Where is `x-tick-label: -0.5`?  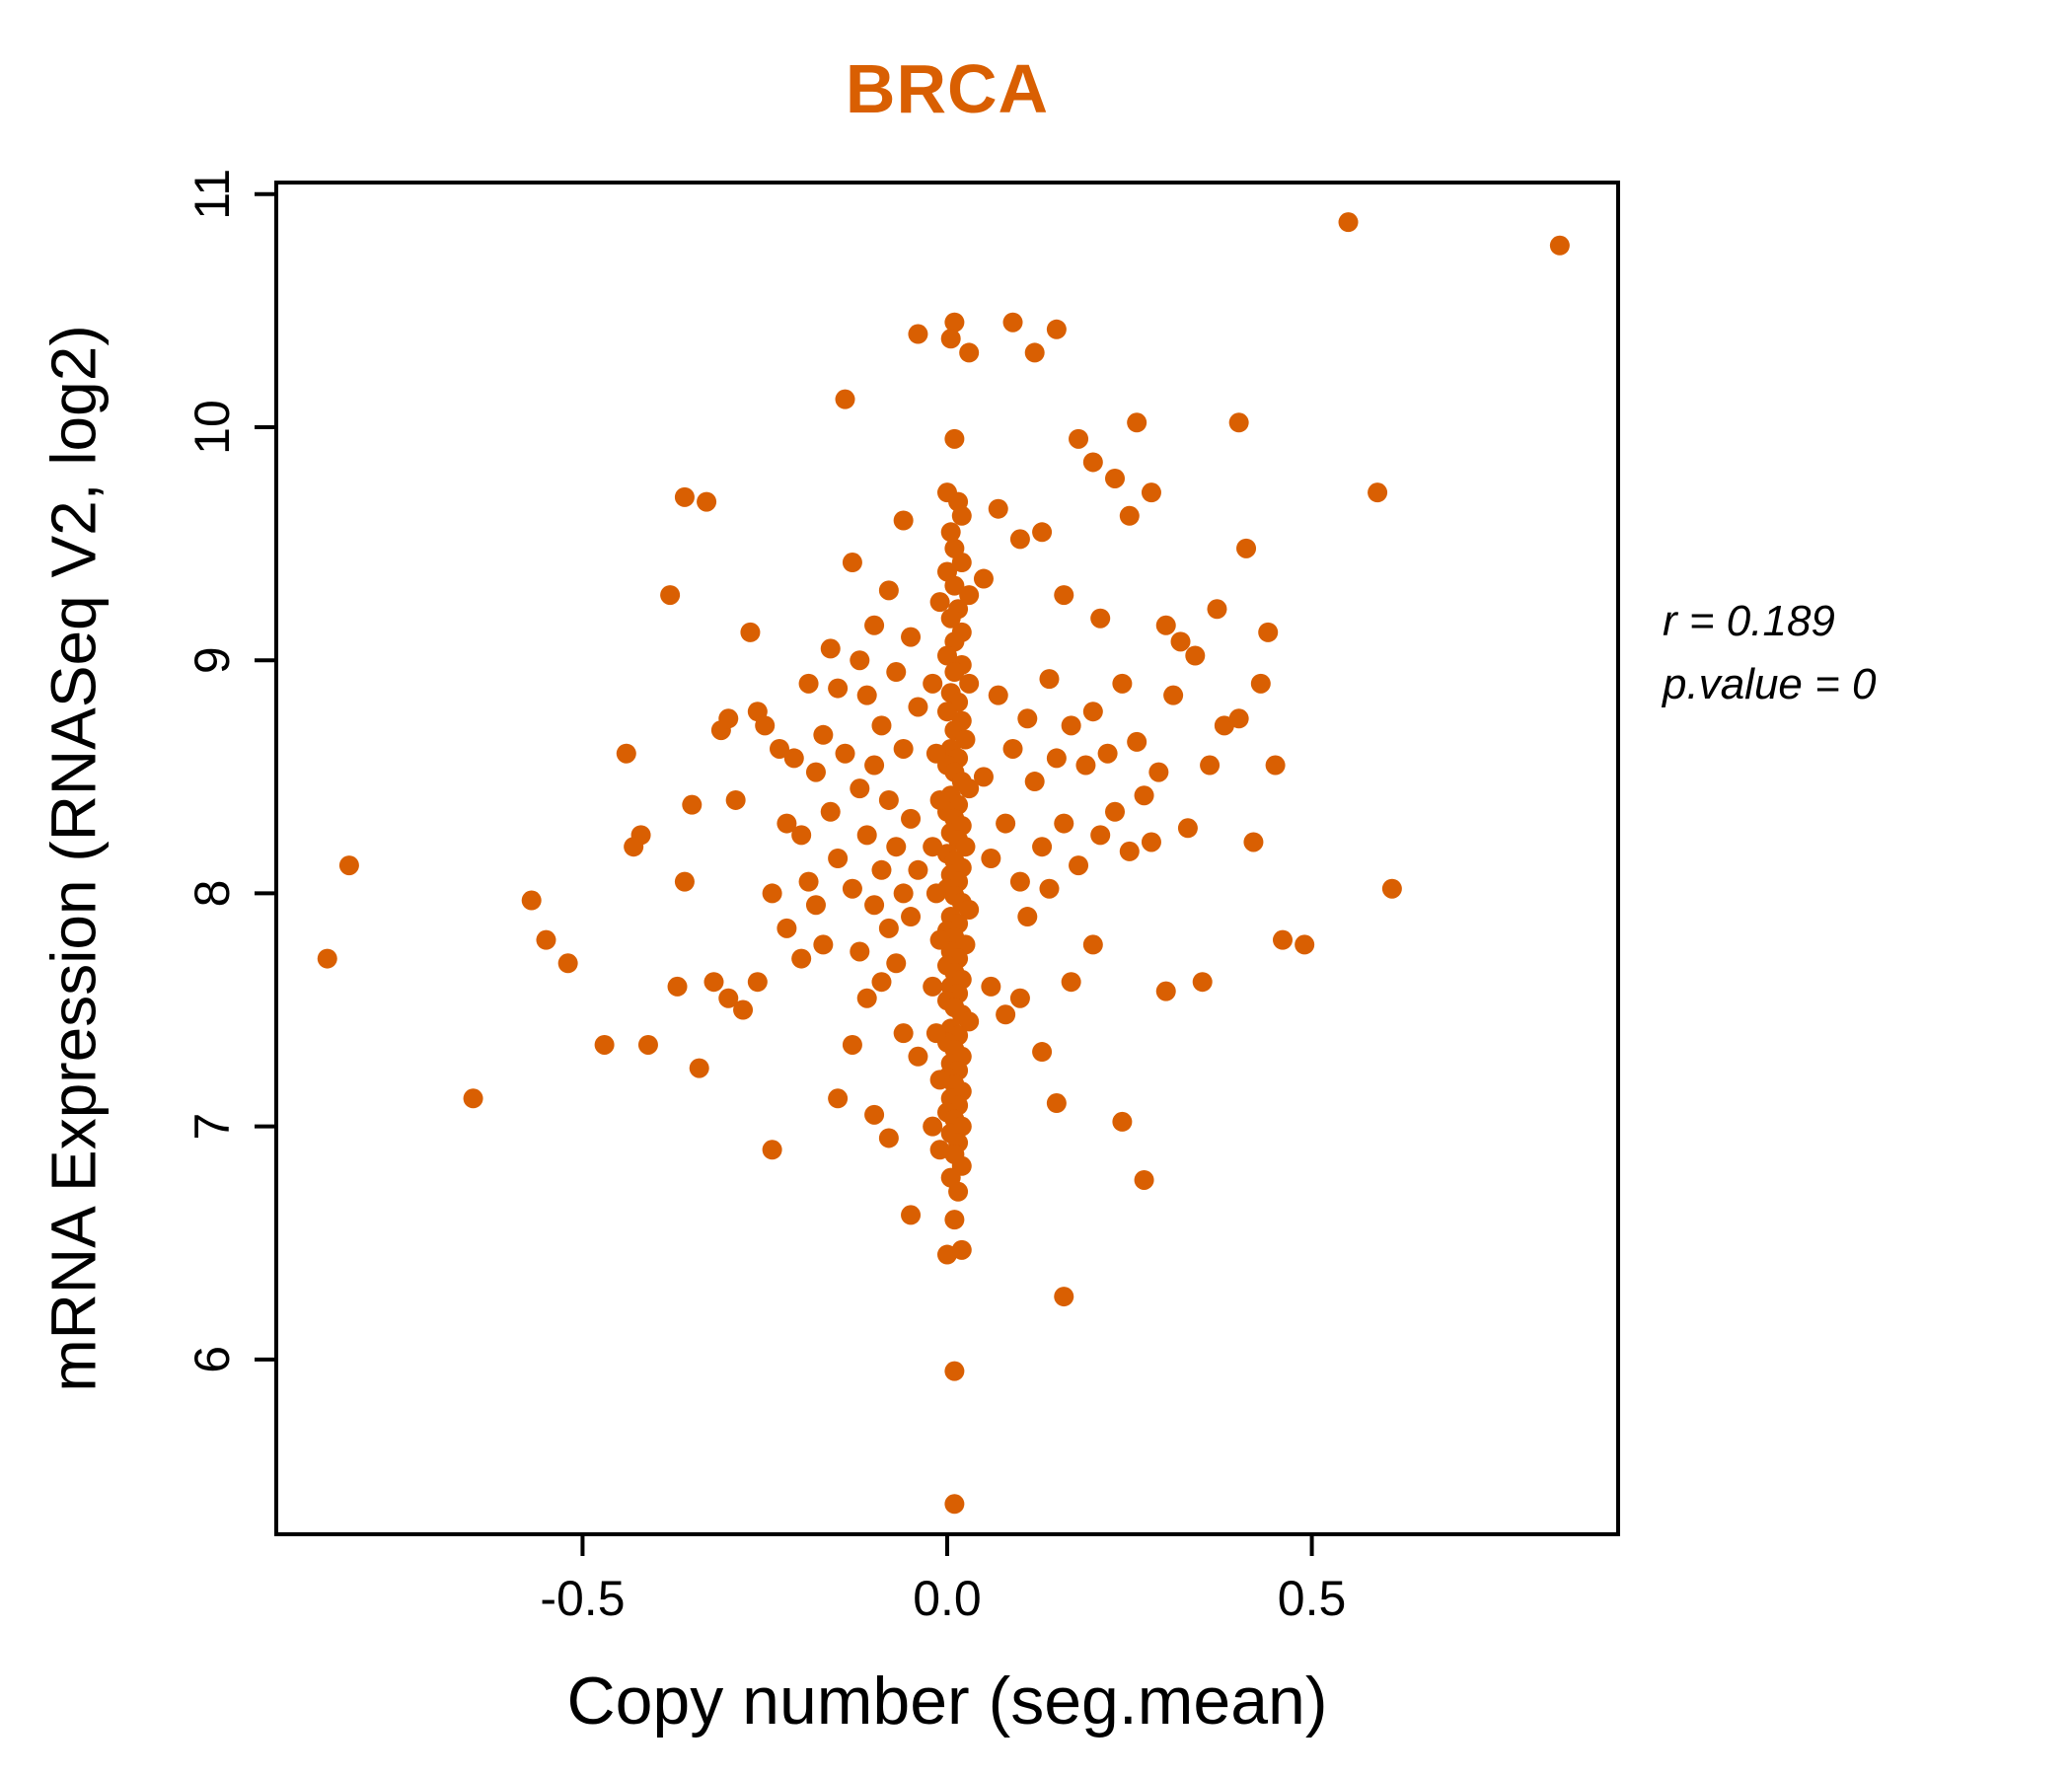
x-tick-label: -0.5 is located at coordinates (583, 1599).